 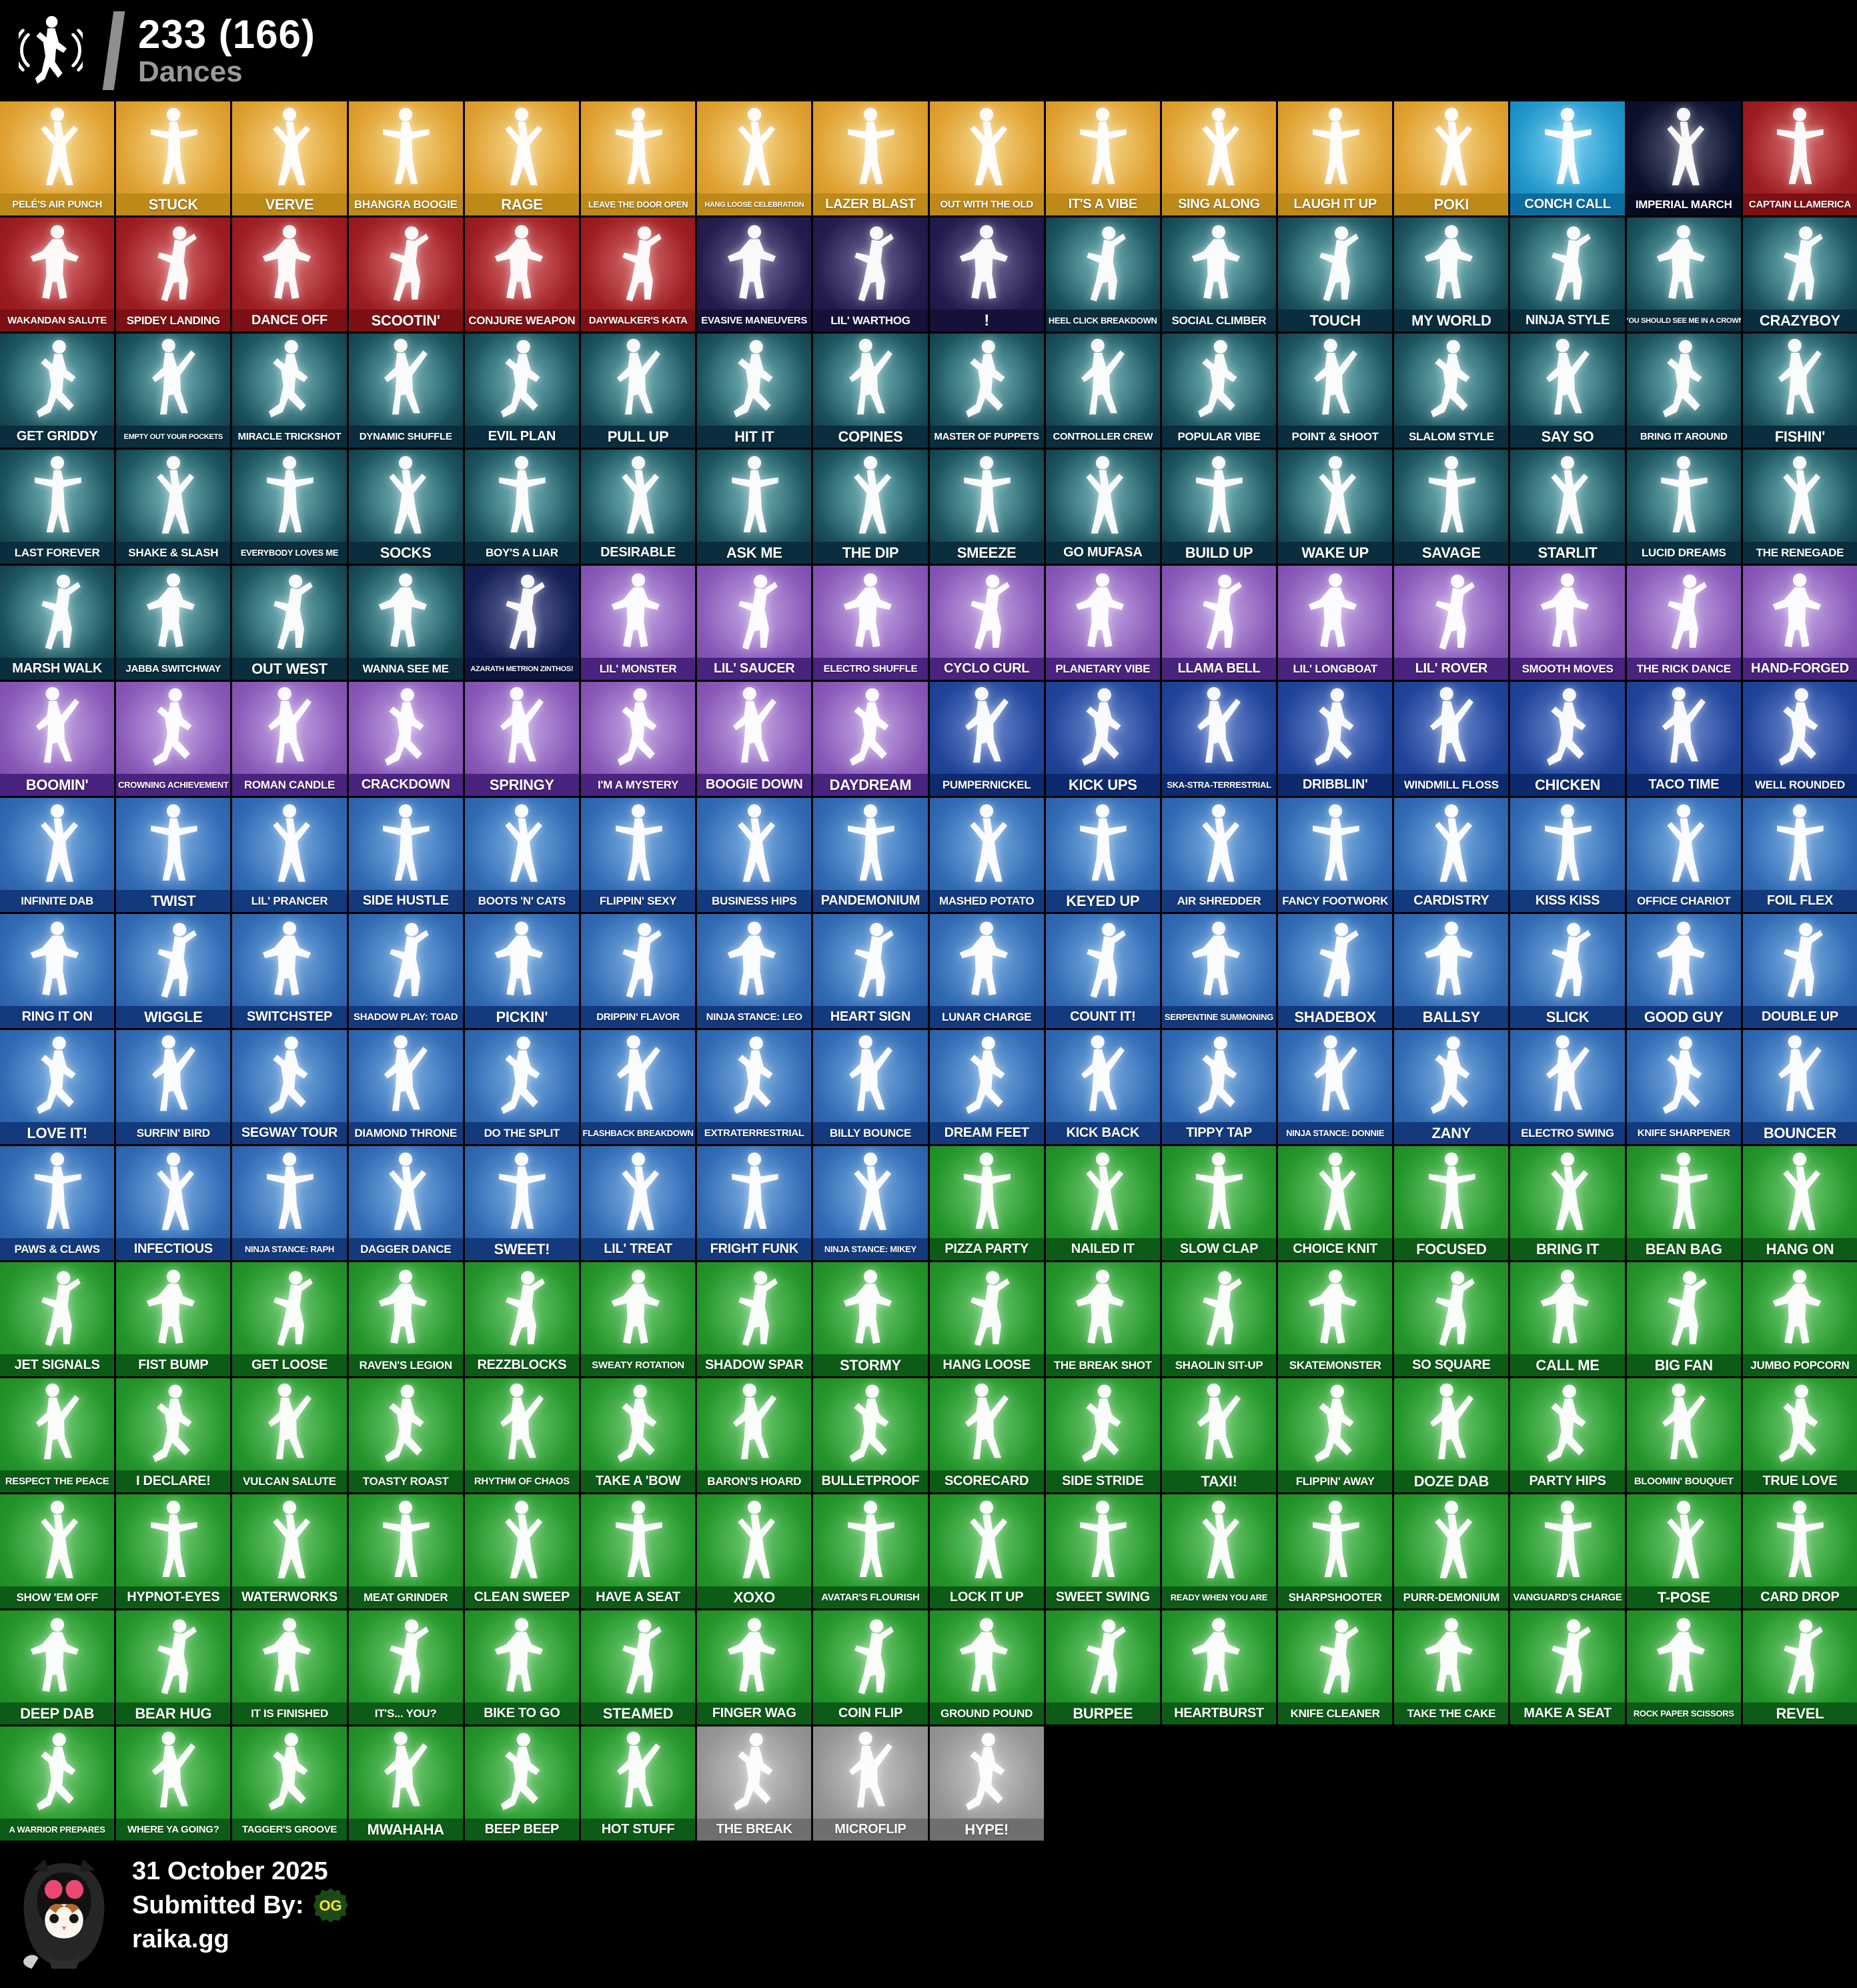 I want to click on emote-tile: RAGE, so click(x=521, y=158).